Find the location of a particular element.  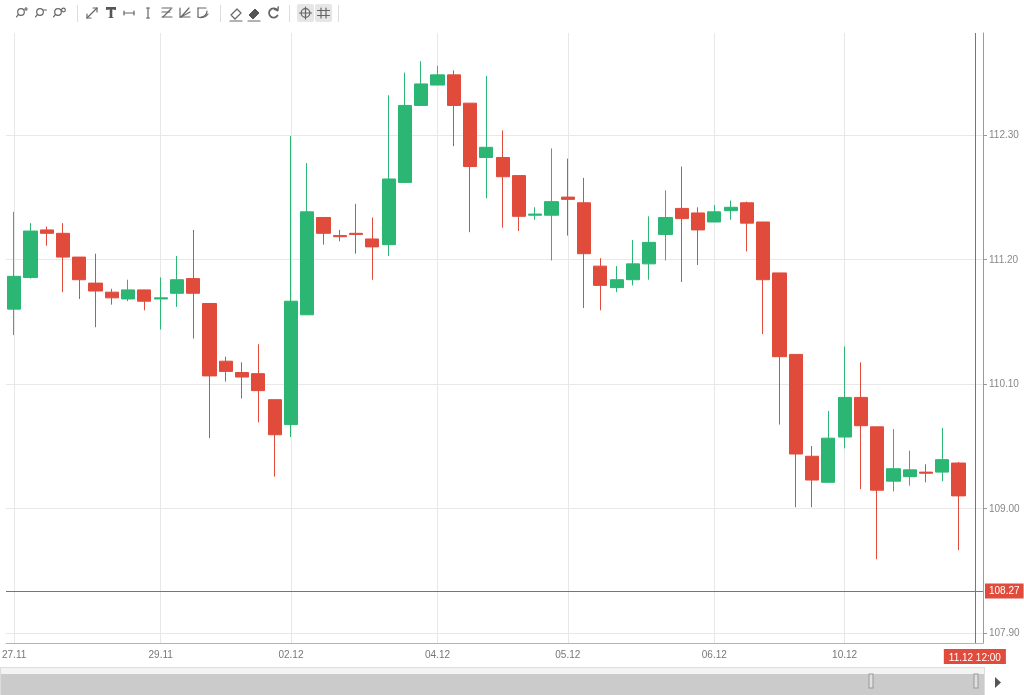

y-tick-label: 112.30 is located at coordinates (1004, 135).